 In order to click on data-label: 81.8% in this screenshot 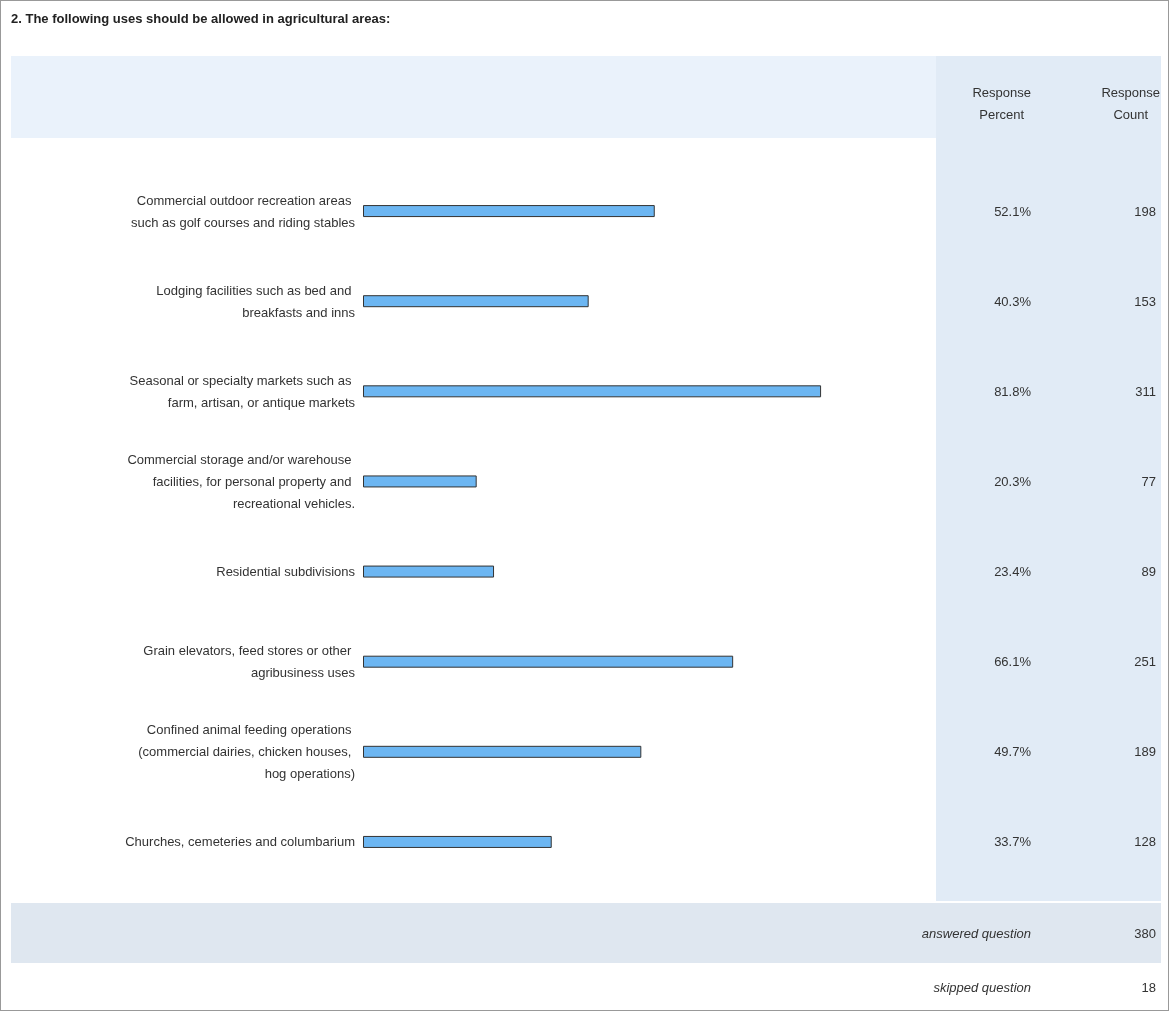, I will do `click(1013, 391)`.